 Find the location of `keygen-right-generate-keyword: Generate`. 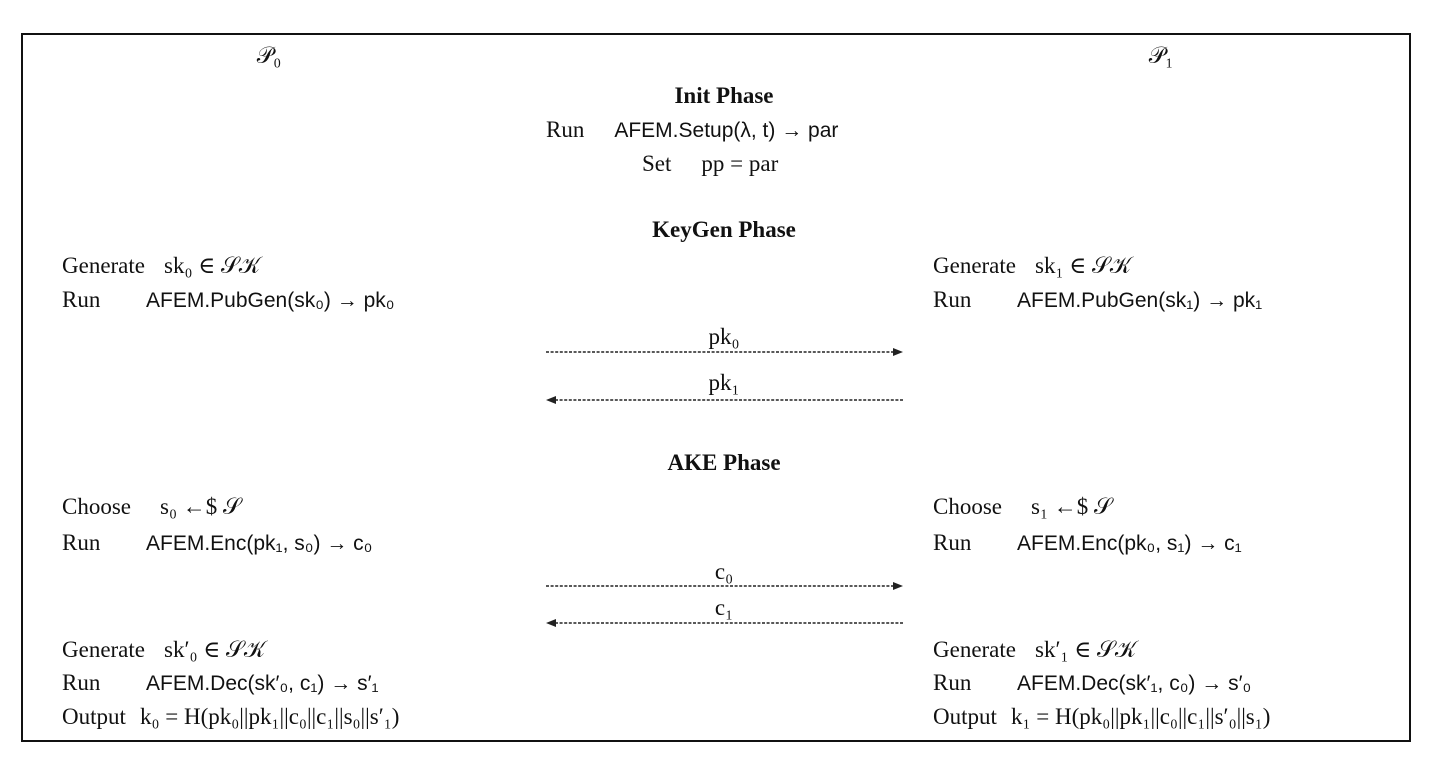

keygen-right-generate-keyword: Generate is located at coordinates (974, 265).